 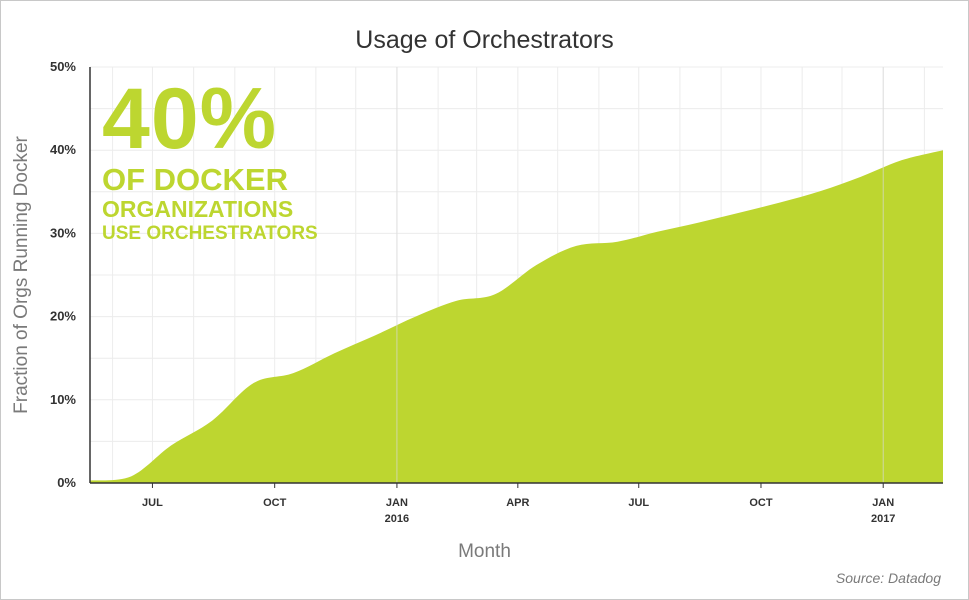 What do you see at coordinates (21, 275) in the screenshot?
I see `y-axis-label: Fraction of Orgs Running Docker` at bounding box center [21, 275].